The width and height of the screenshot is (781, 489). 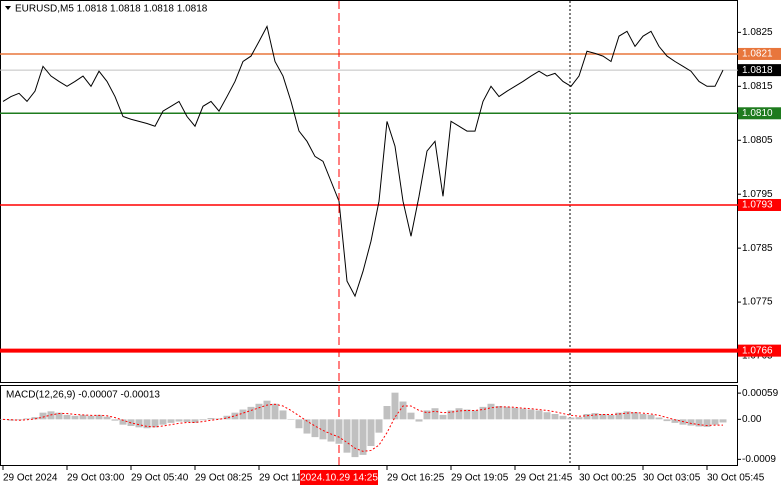 I want to click on x-tick-label: 30 Oct 00:25, so click(x=608, y=478).